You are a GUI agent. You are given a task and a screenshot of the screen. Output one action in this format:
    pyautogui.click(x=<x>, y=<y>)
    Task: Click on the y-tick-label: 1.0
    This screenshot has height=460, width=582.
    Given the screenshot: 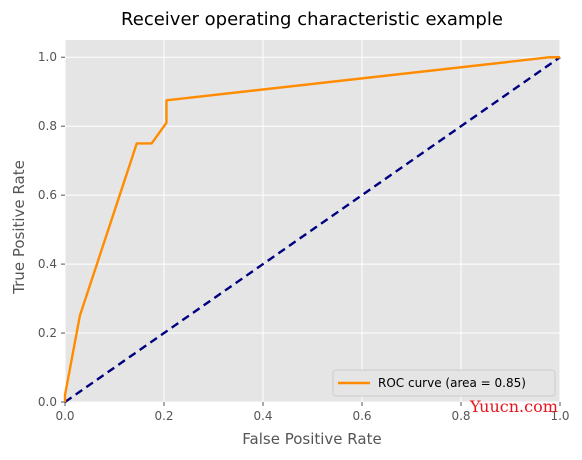 What is the action you would take?
    pyautogui.click(x=47, y=57)
    